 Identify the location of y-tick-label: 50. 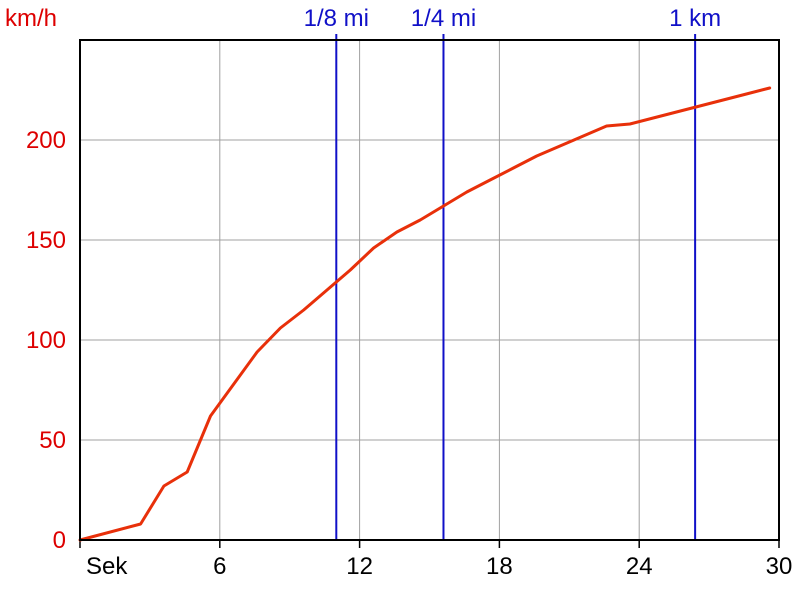
(52, 440).